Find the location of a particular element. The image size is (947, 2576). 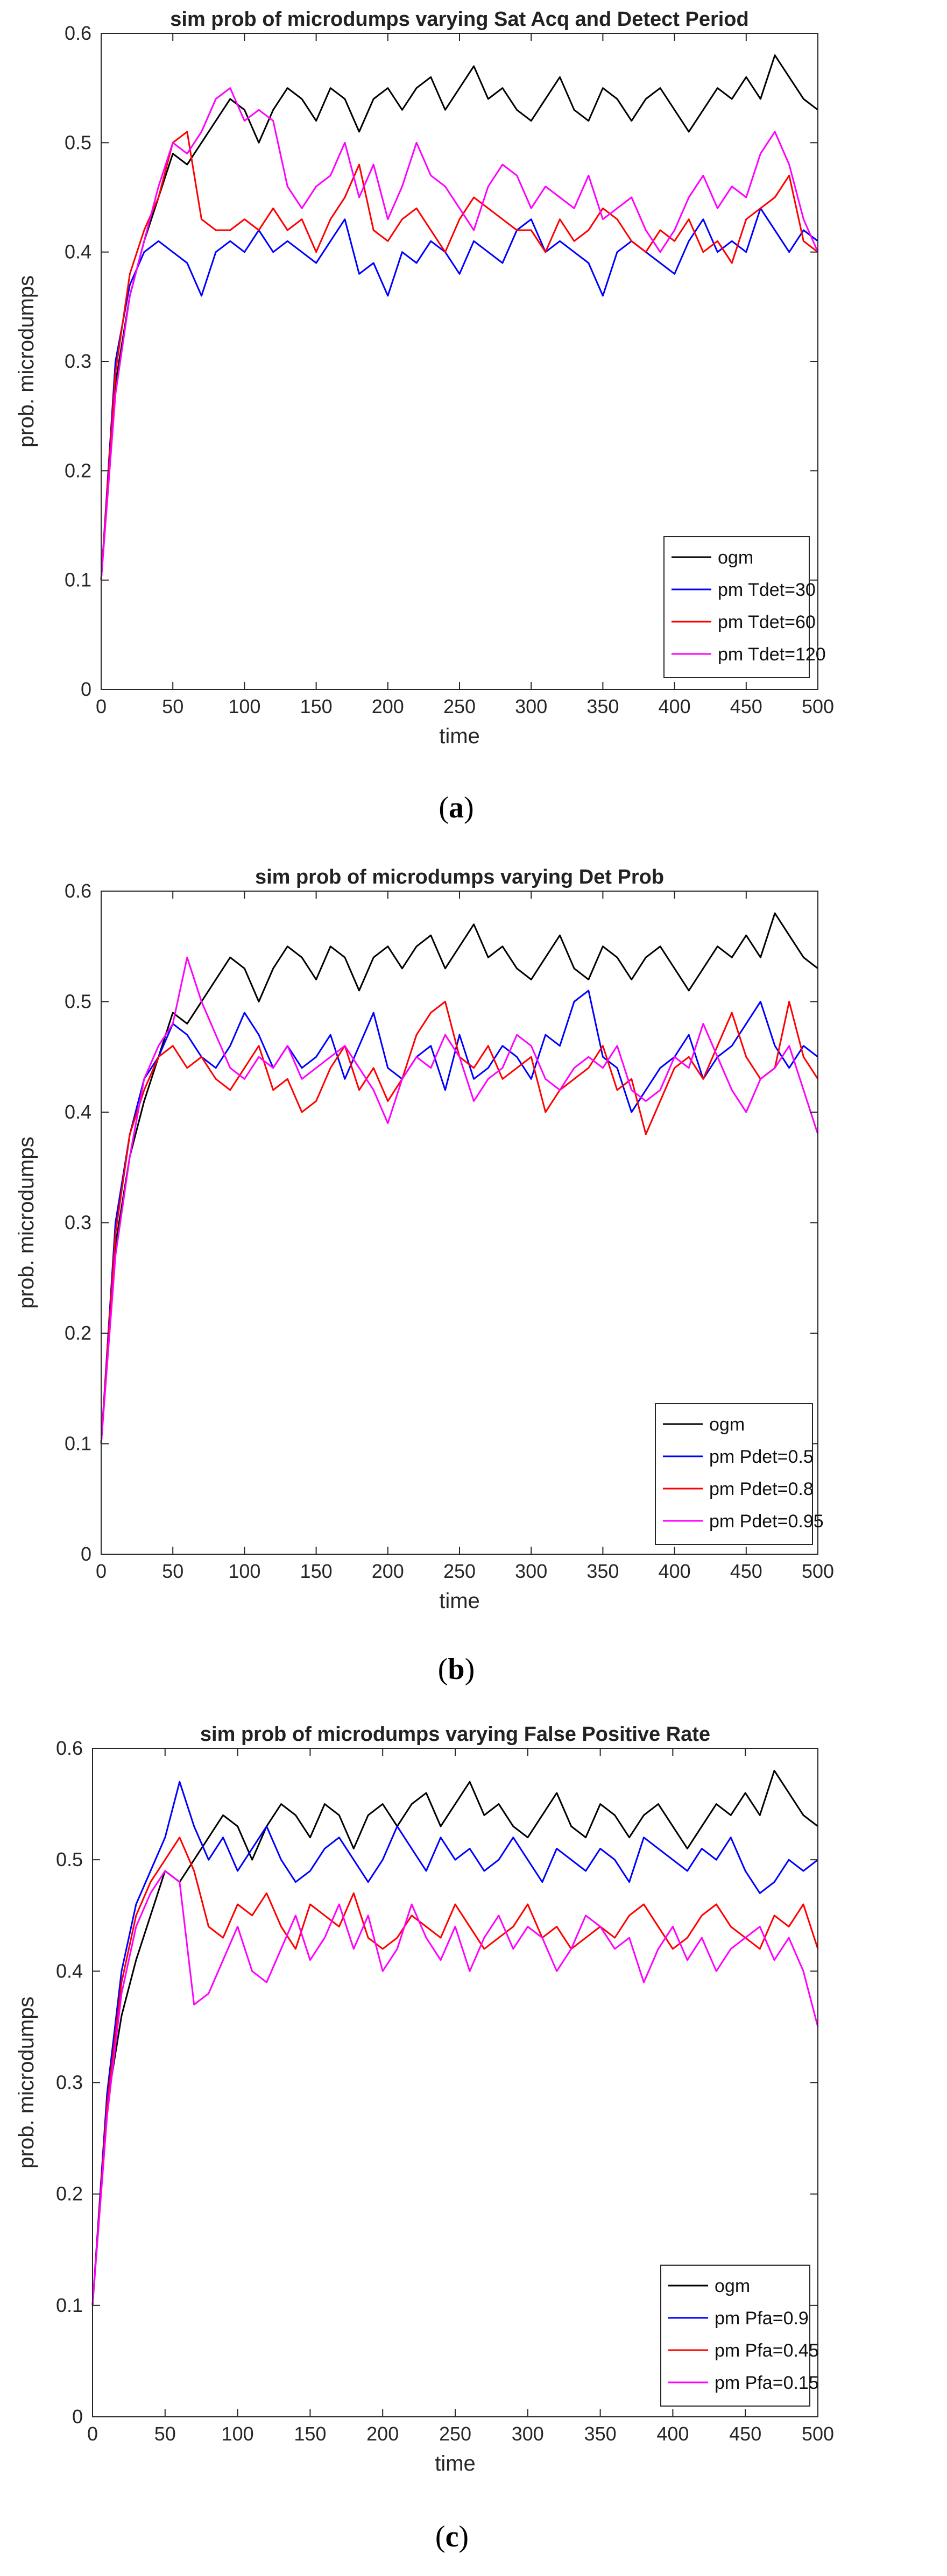

panel-caption: (c) is located at coordinates (452, 2537).